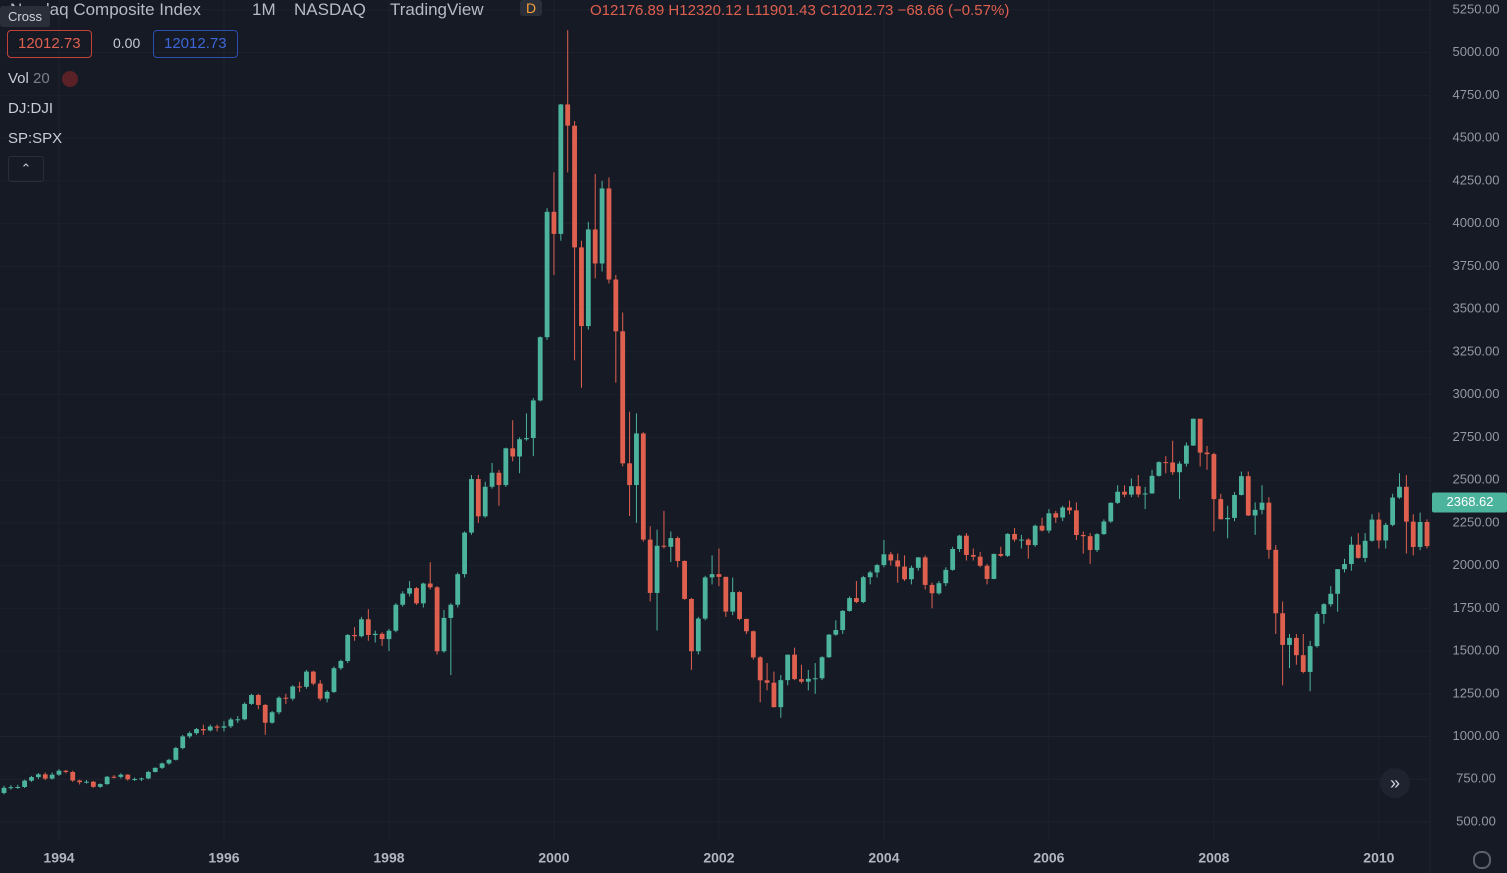 The height and width of the screenshot is (873, 1507). What do you see at coordinates (1482, 860) in the screenshot?
I see `settings-button` at bounding box center [1482, 860].